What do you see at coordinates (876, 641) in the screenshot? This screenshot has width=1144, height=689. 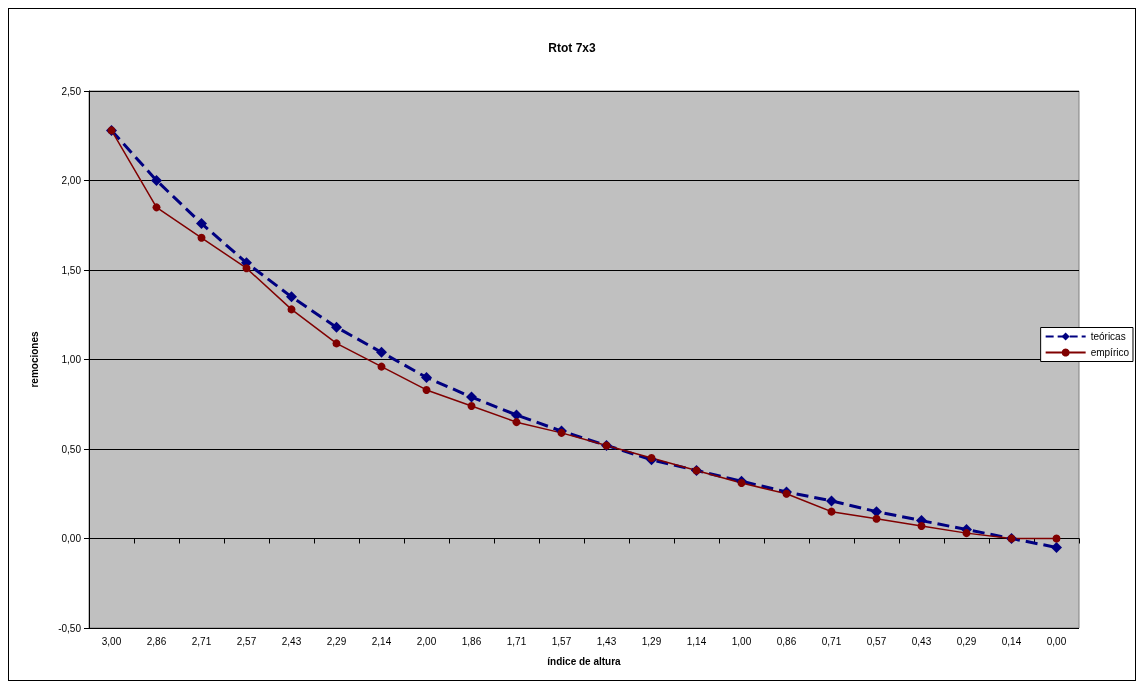 I see `x-tick-label: 0,57` at bounding box center [876, 641].